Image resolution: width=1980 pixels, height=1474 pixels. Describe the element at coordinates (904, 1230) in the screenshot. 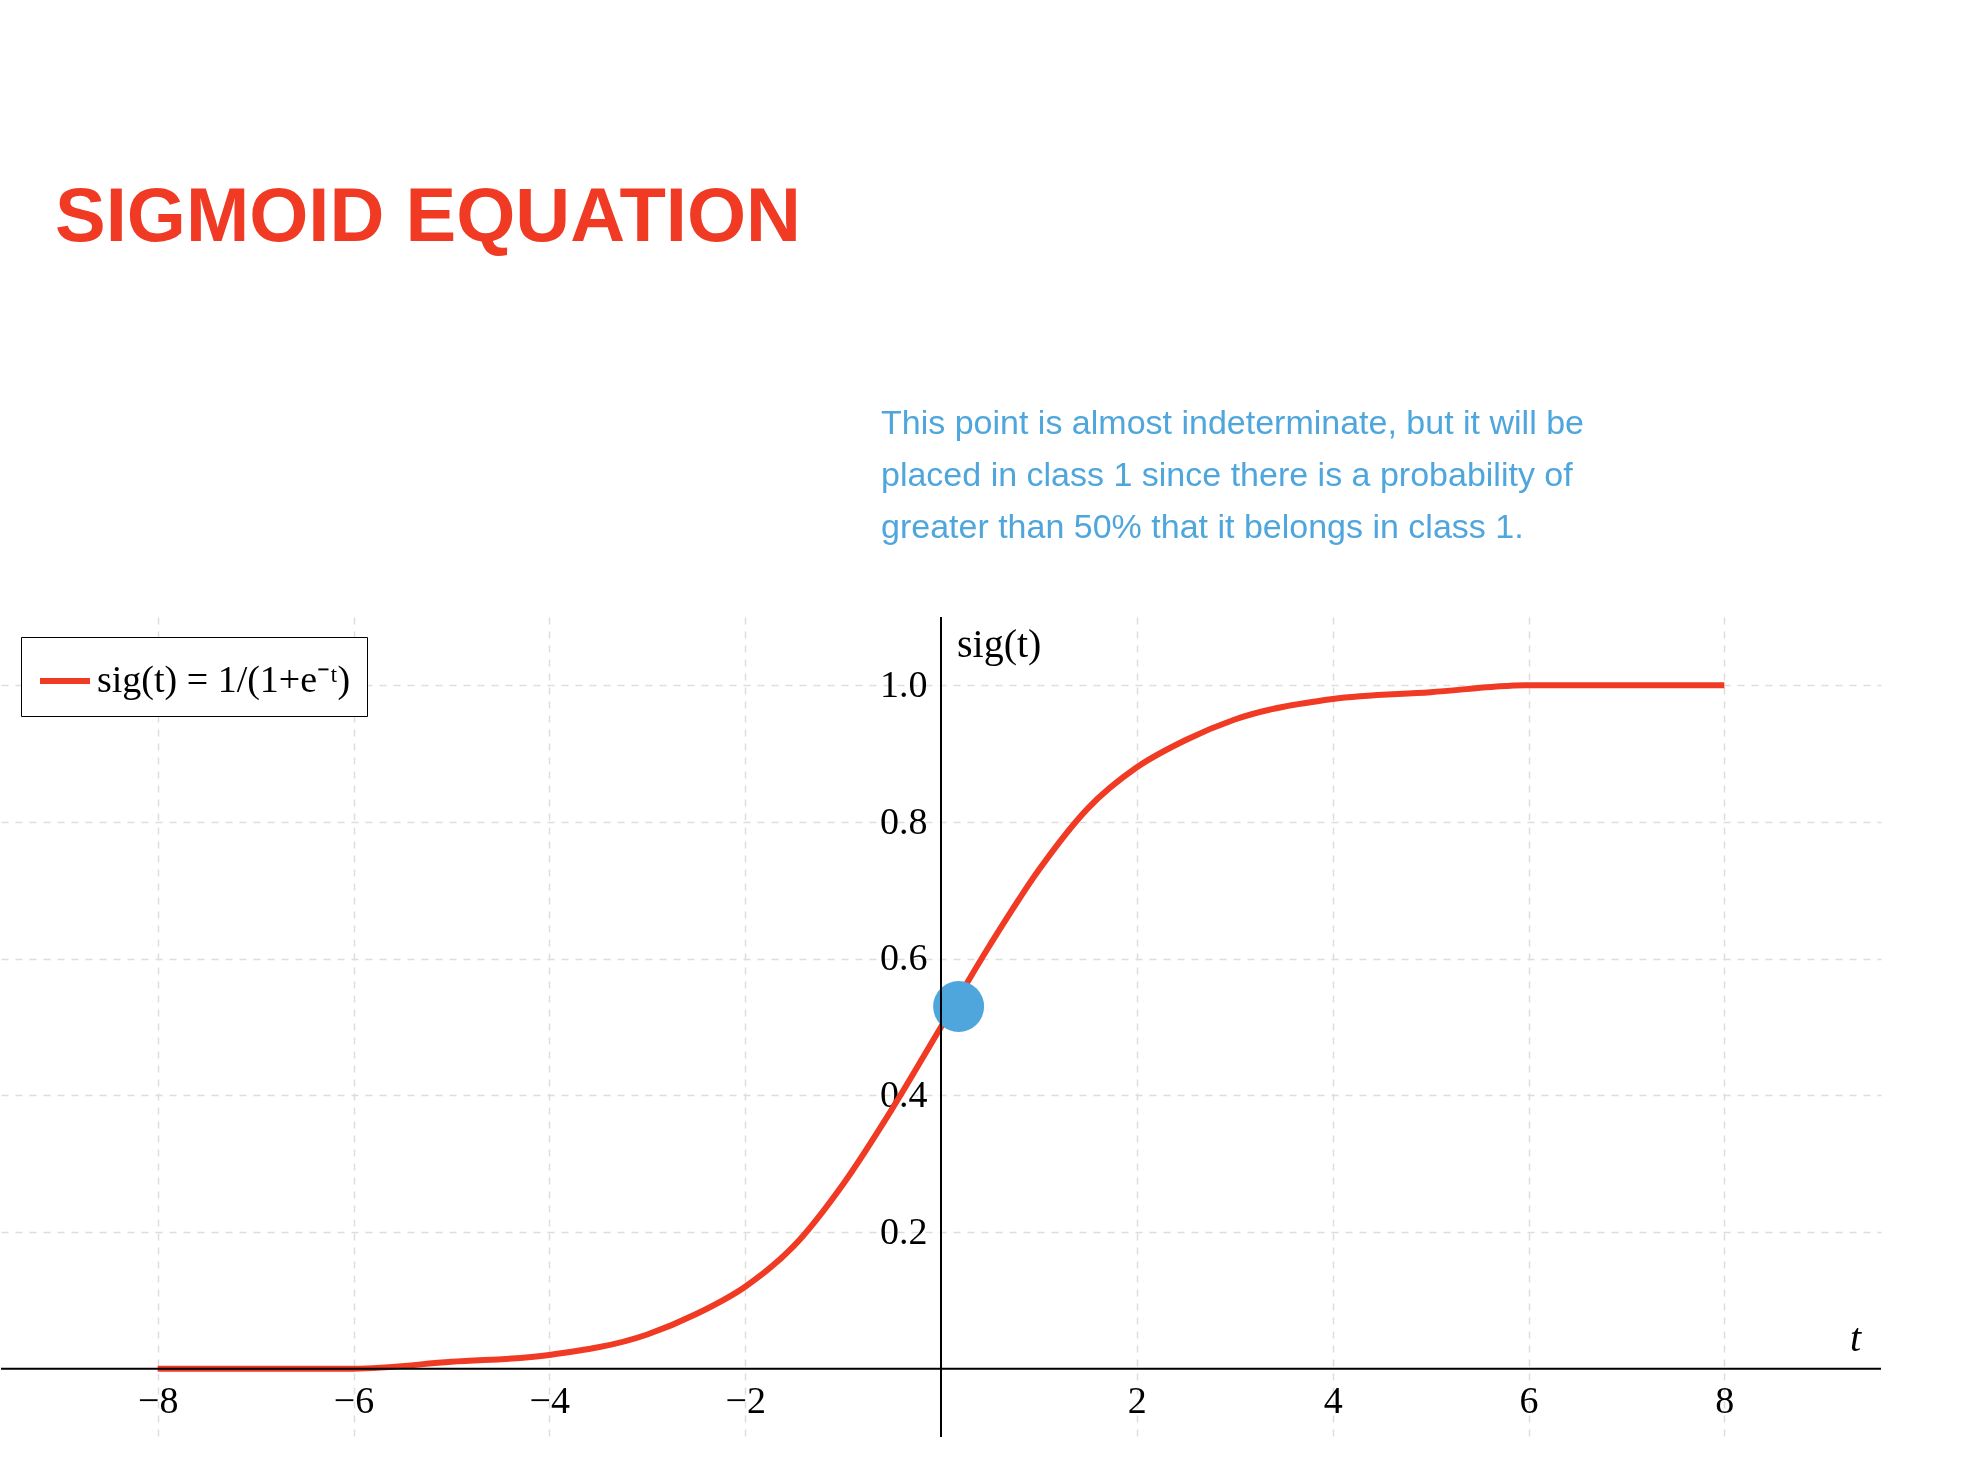

I see `y-tick-label: 0.2` at that location.